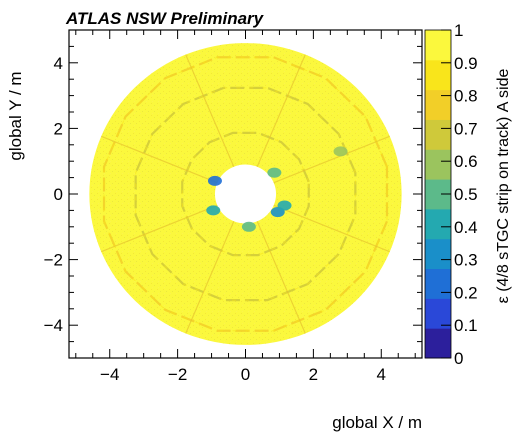  What do you see at coordinates (466, 96) in the screenshot?
I see `colorbar-tick-label: 0.8` at bounding box center [466, 96].